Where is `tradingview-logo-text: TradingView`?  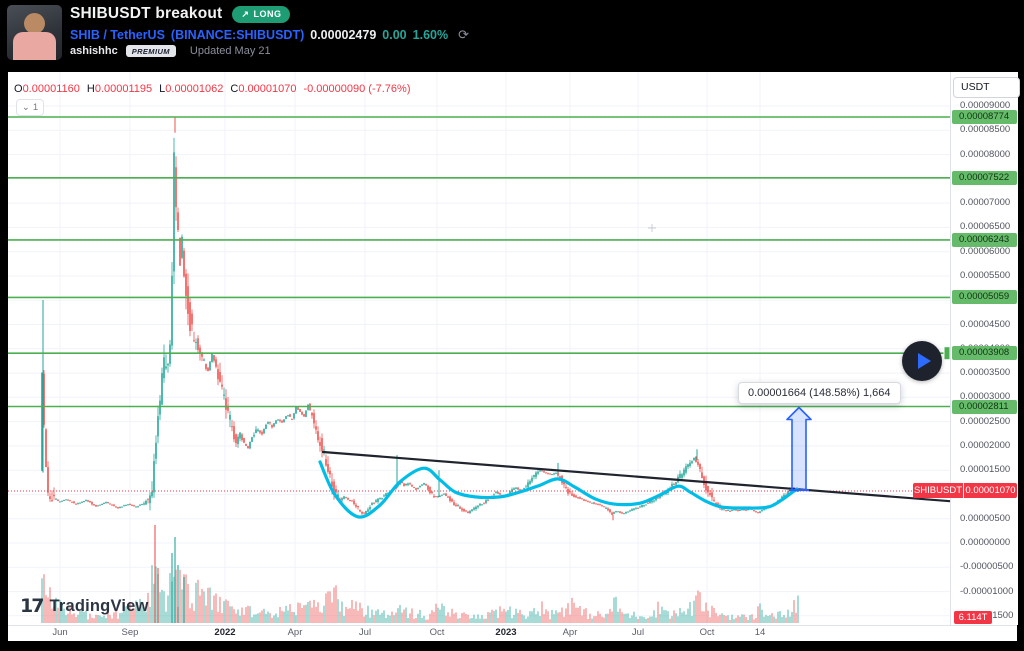
tradingview-logo-text: TradingView is located at coordinates (99, 605).